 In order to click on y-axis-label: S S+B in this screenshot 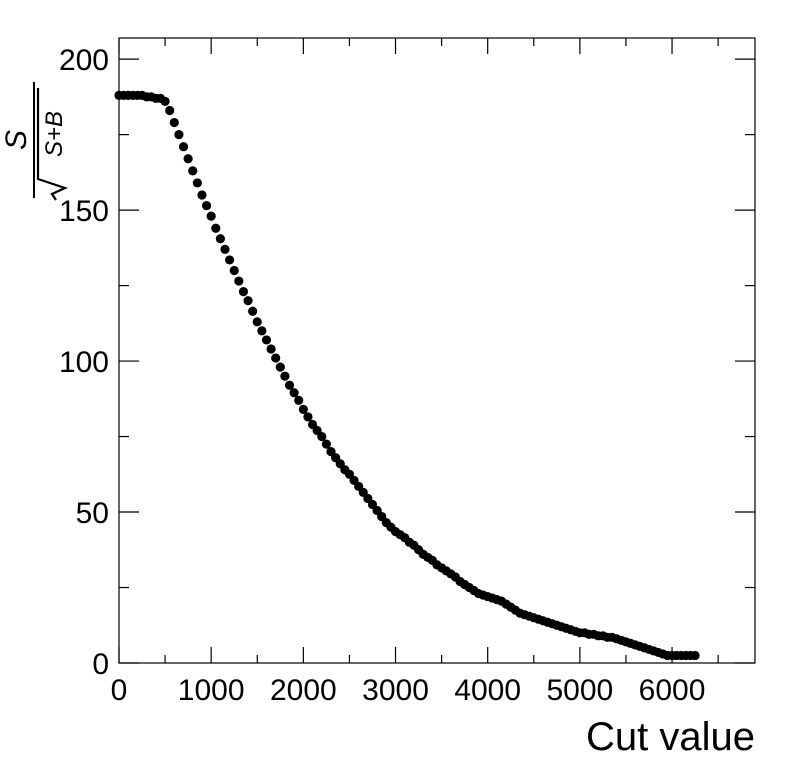, I will do `click(34, 141)`.